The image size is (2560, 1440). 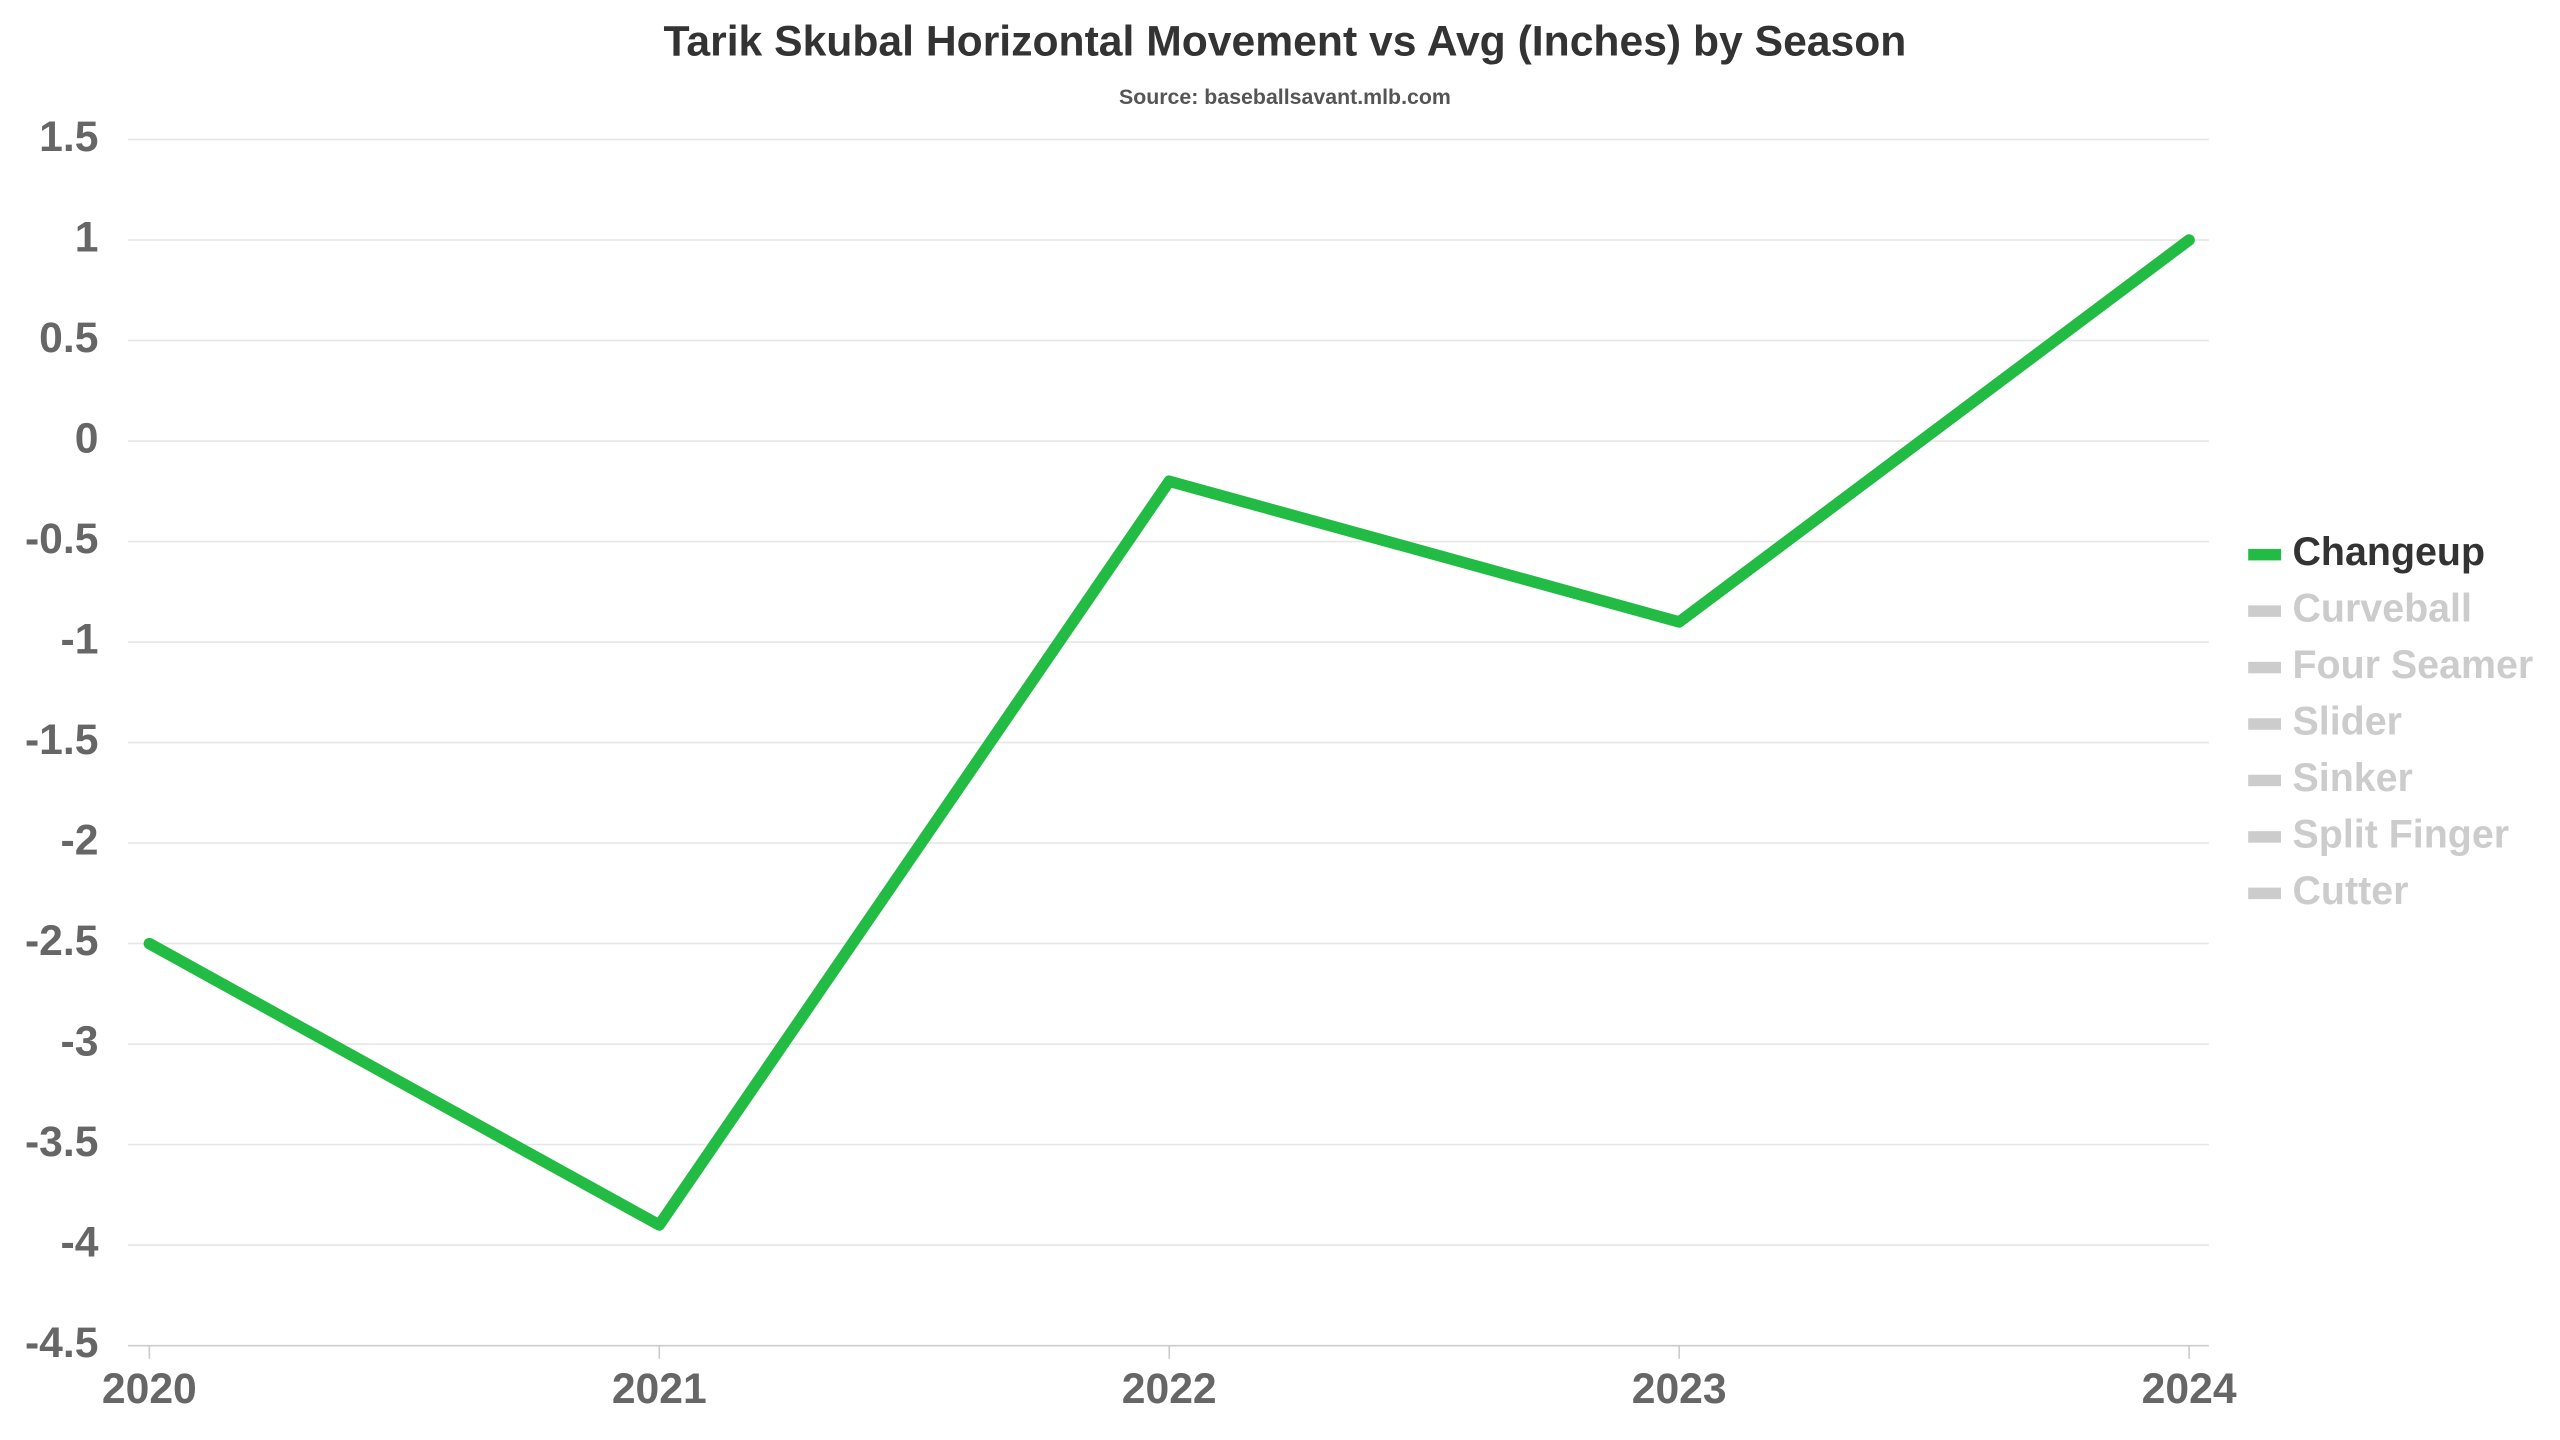 What do you see at coordinates (2413, 665) in the screenshot?
I see `legend-label: Four Seamer` at bounding box center [2413, 665].